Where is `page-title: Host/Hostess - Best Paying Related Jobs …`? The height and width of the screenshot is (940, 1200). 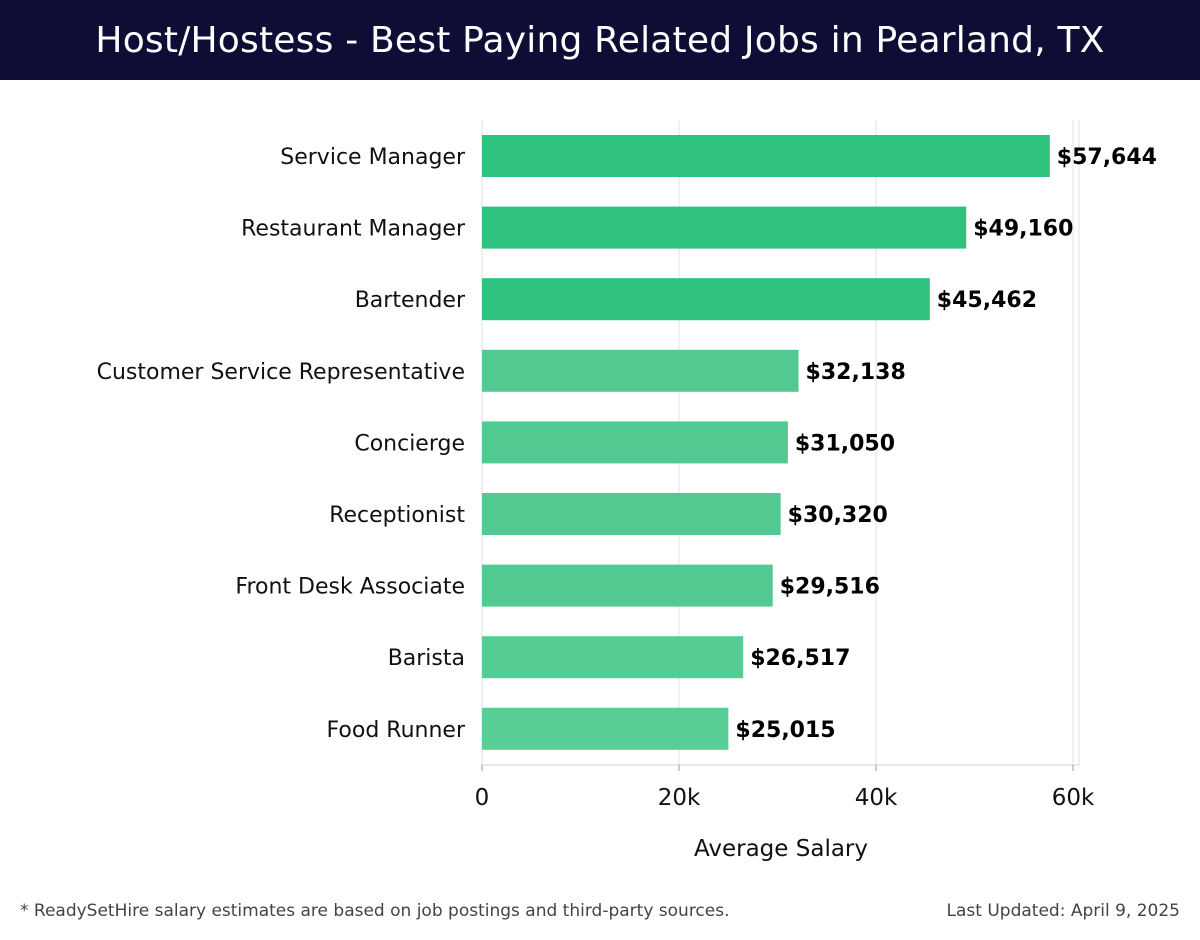 page-title: Host/Hostess - Best Paying Related Jobs … is located at coordinates (600, 40).